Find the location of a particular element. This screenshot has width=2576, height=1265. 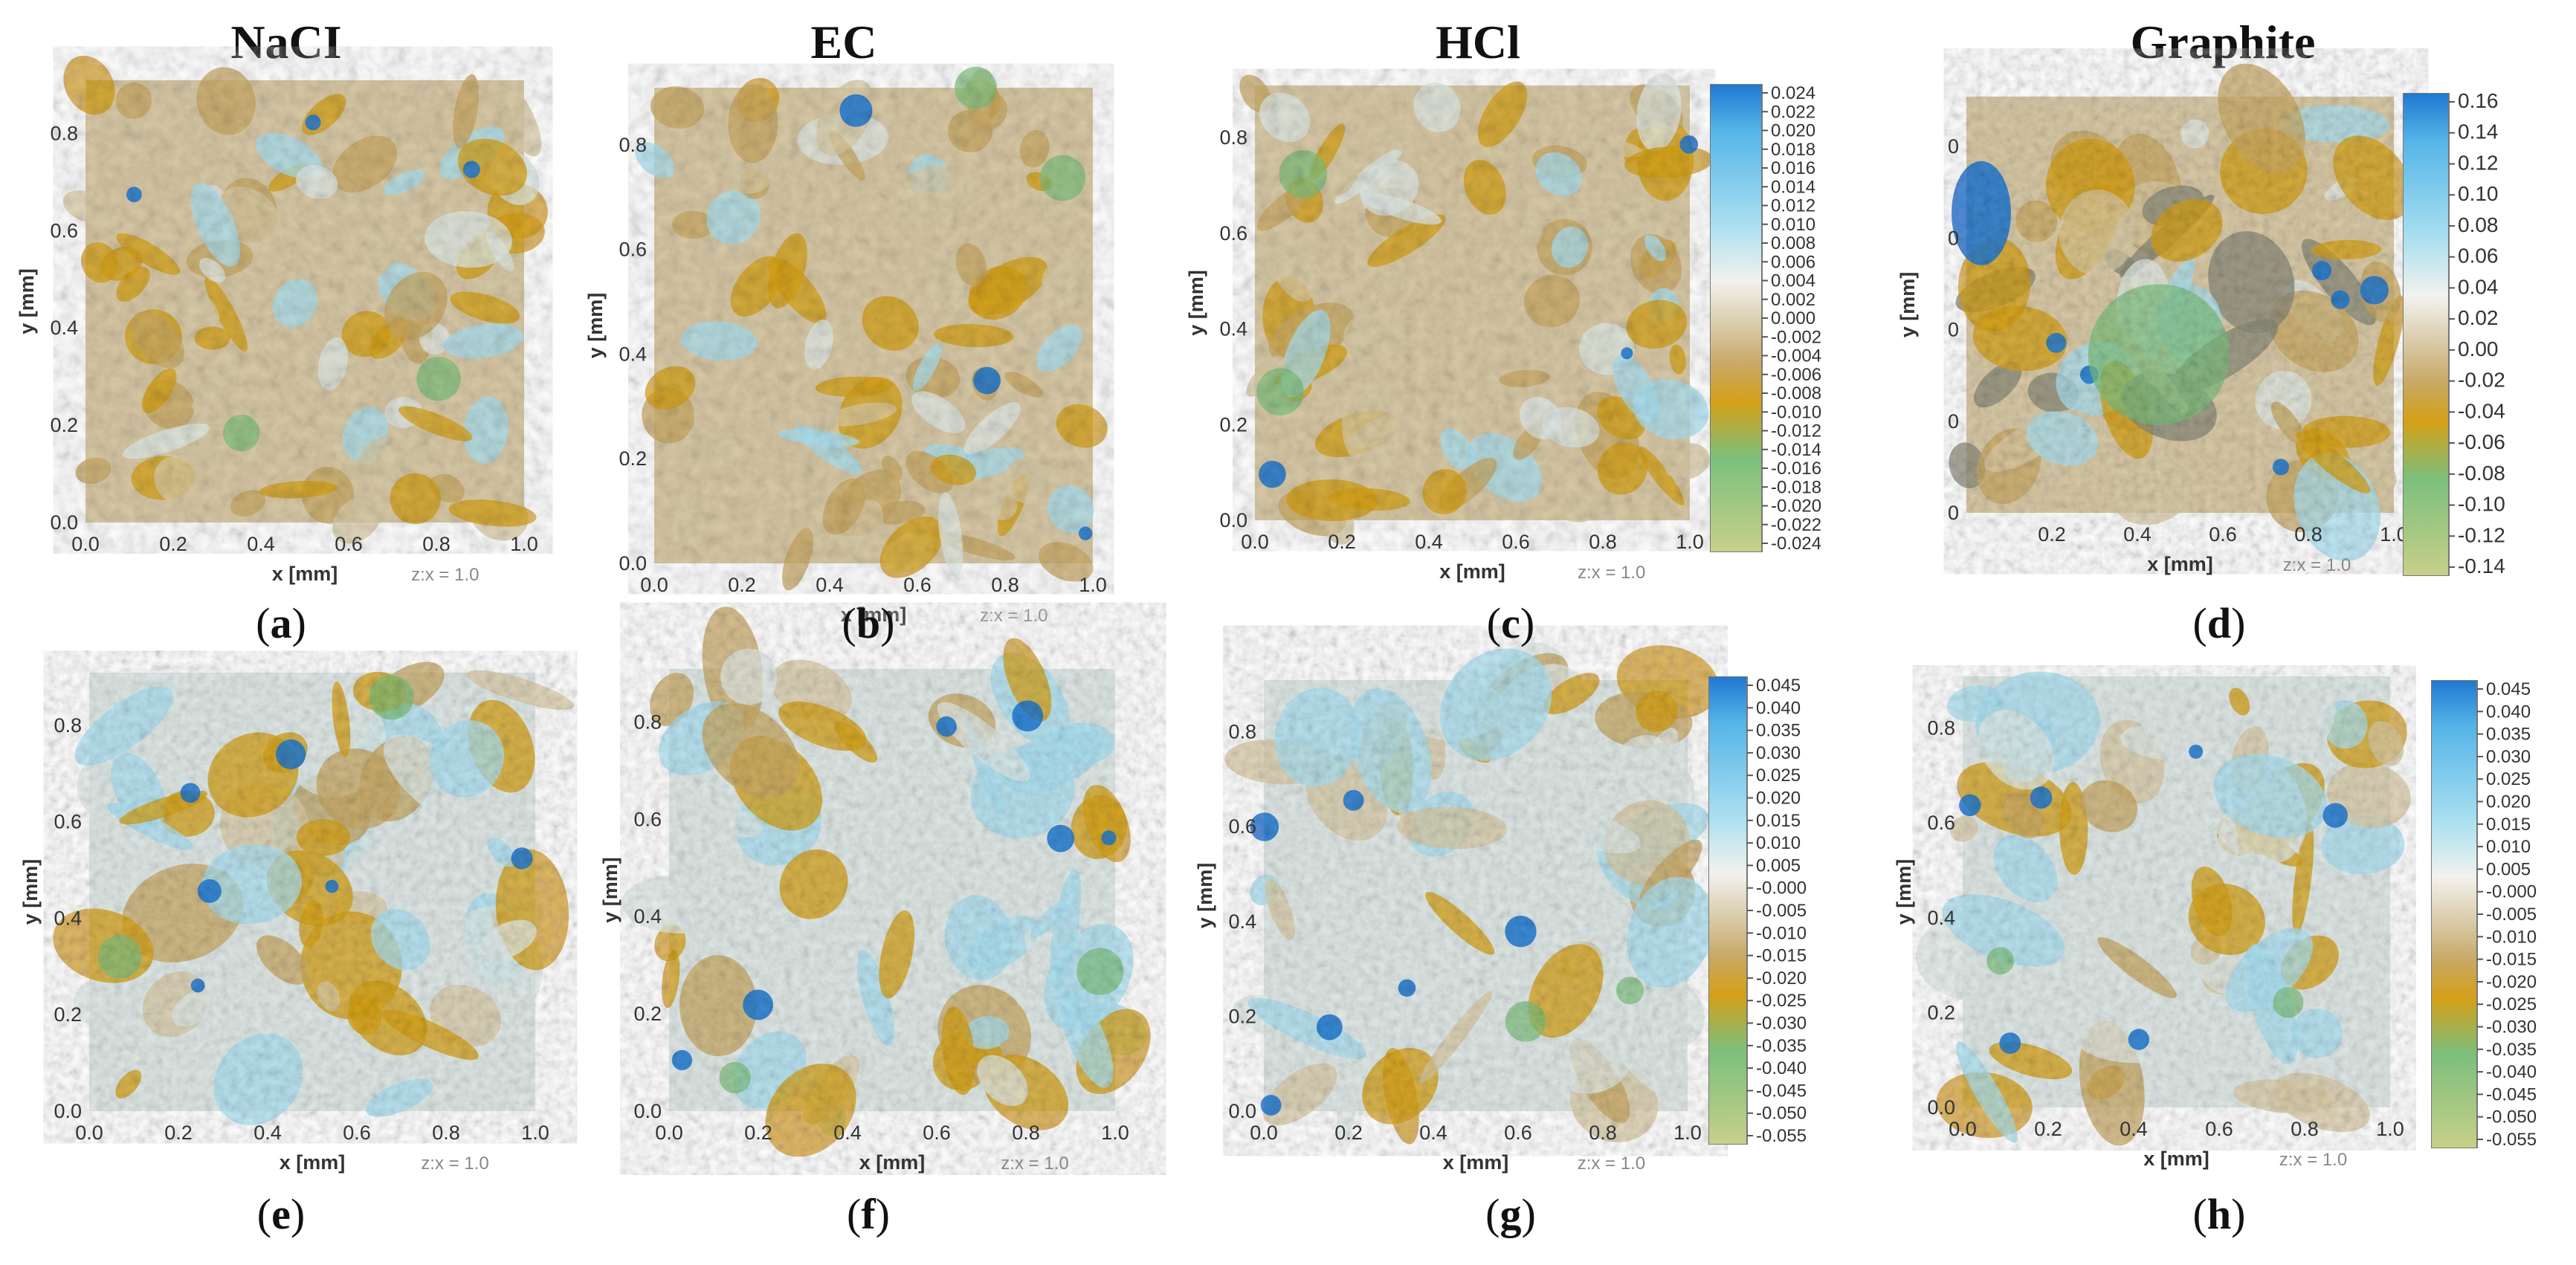

subfigure-label-g: (g) is located at coordinates (1510, 1214).